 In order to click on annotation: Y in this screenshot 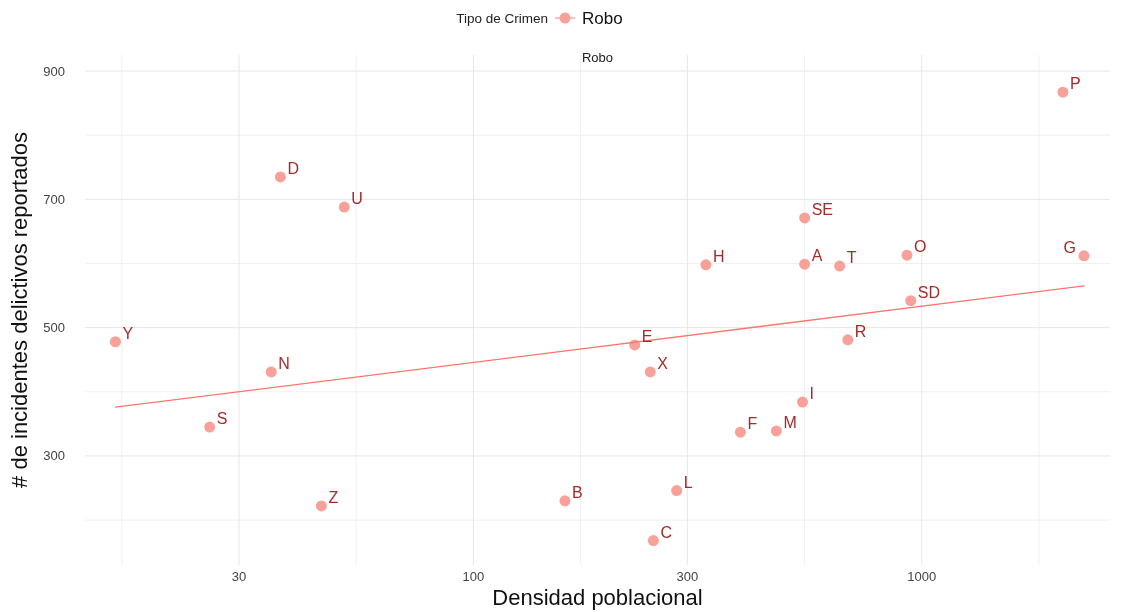, I will do `click(128, 333)`.